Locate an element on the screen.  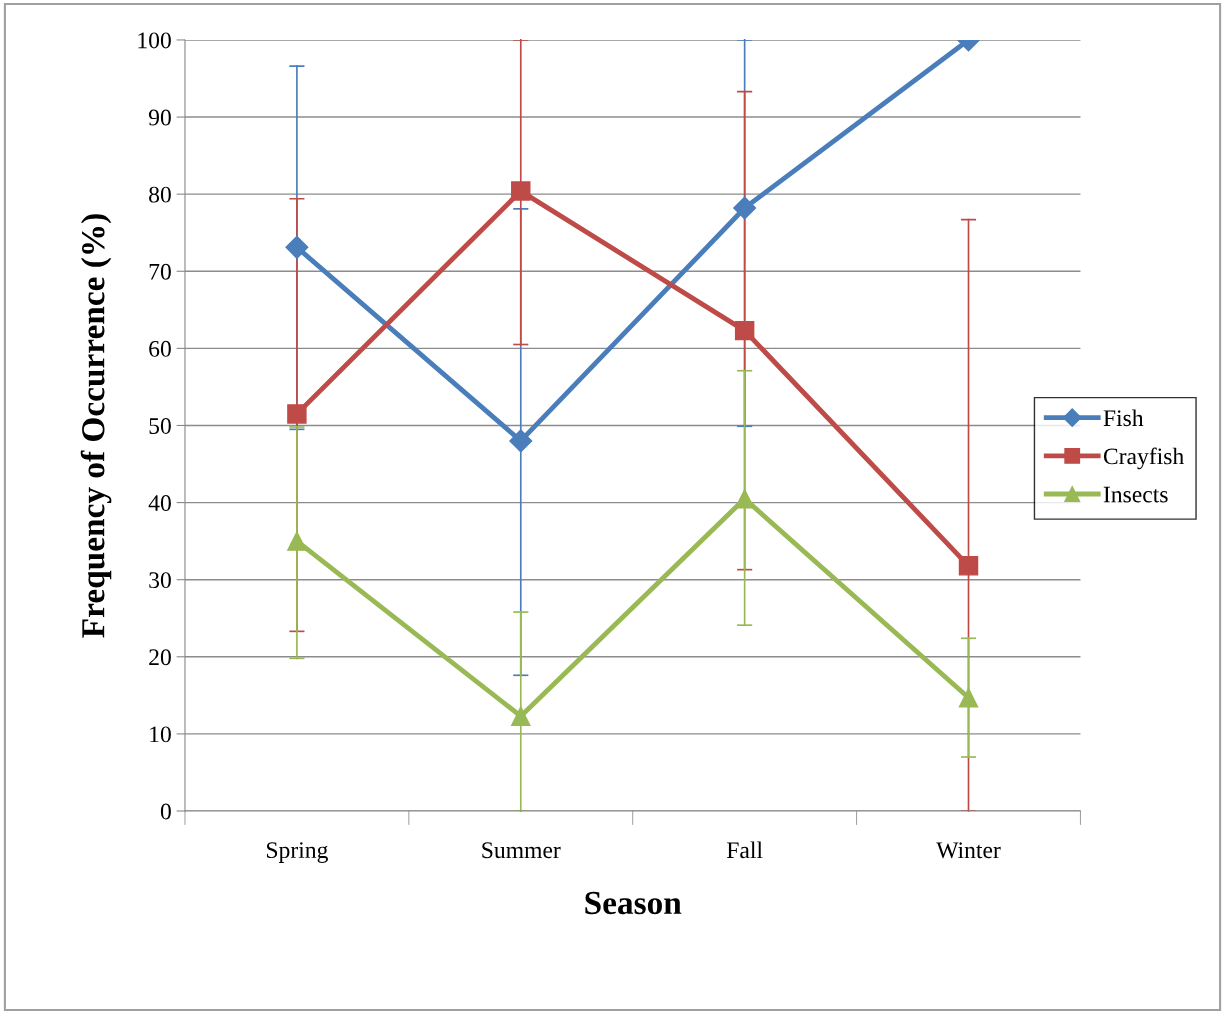
y-tick-label: 80 is located at coordinates (160, 194).